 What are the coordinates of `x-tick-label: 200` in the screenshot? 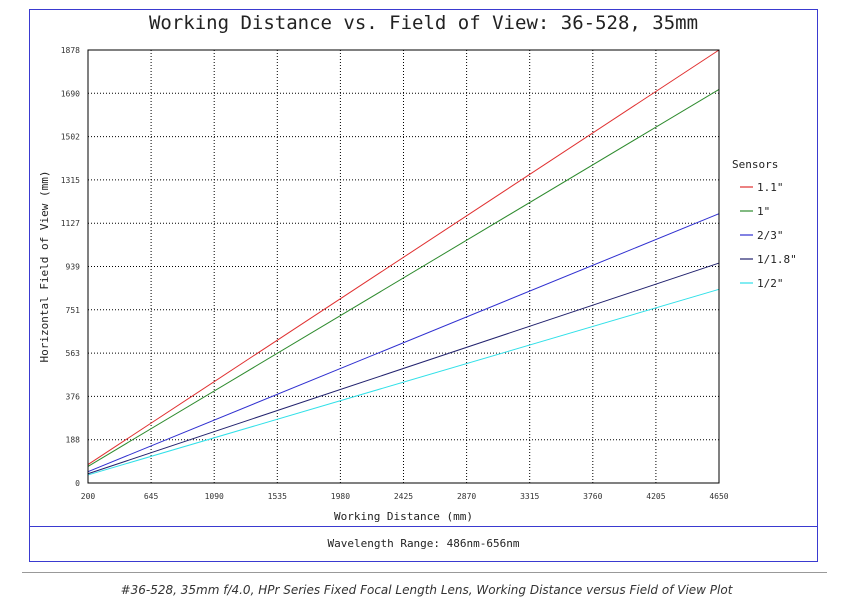 It's located at (88, 496).